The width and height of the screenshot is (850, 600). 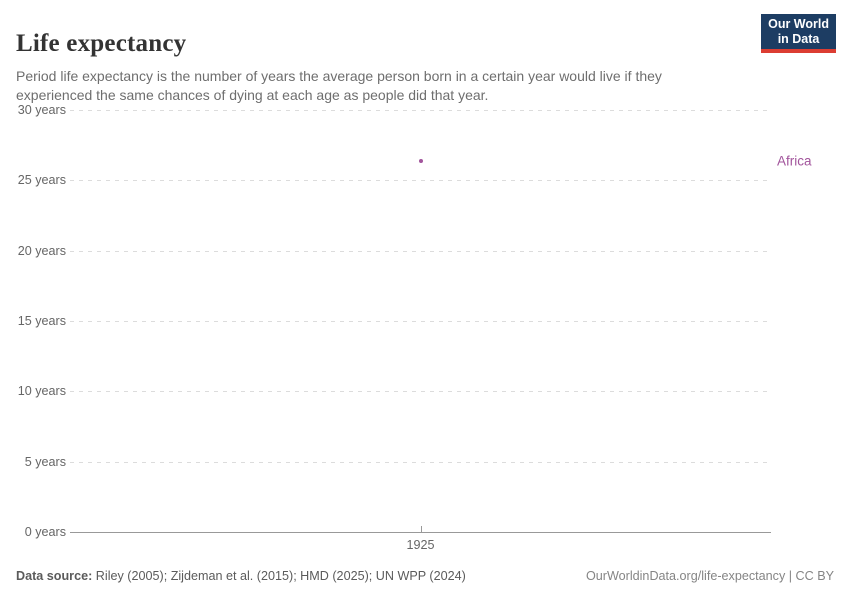 What do you see at coordinates (41, 391) in the screenshot?
I see `ytick-label-10: 10 years` at bounding box center [41, 391].